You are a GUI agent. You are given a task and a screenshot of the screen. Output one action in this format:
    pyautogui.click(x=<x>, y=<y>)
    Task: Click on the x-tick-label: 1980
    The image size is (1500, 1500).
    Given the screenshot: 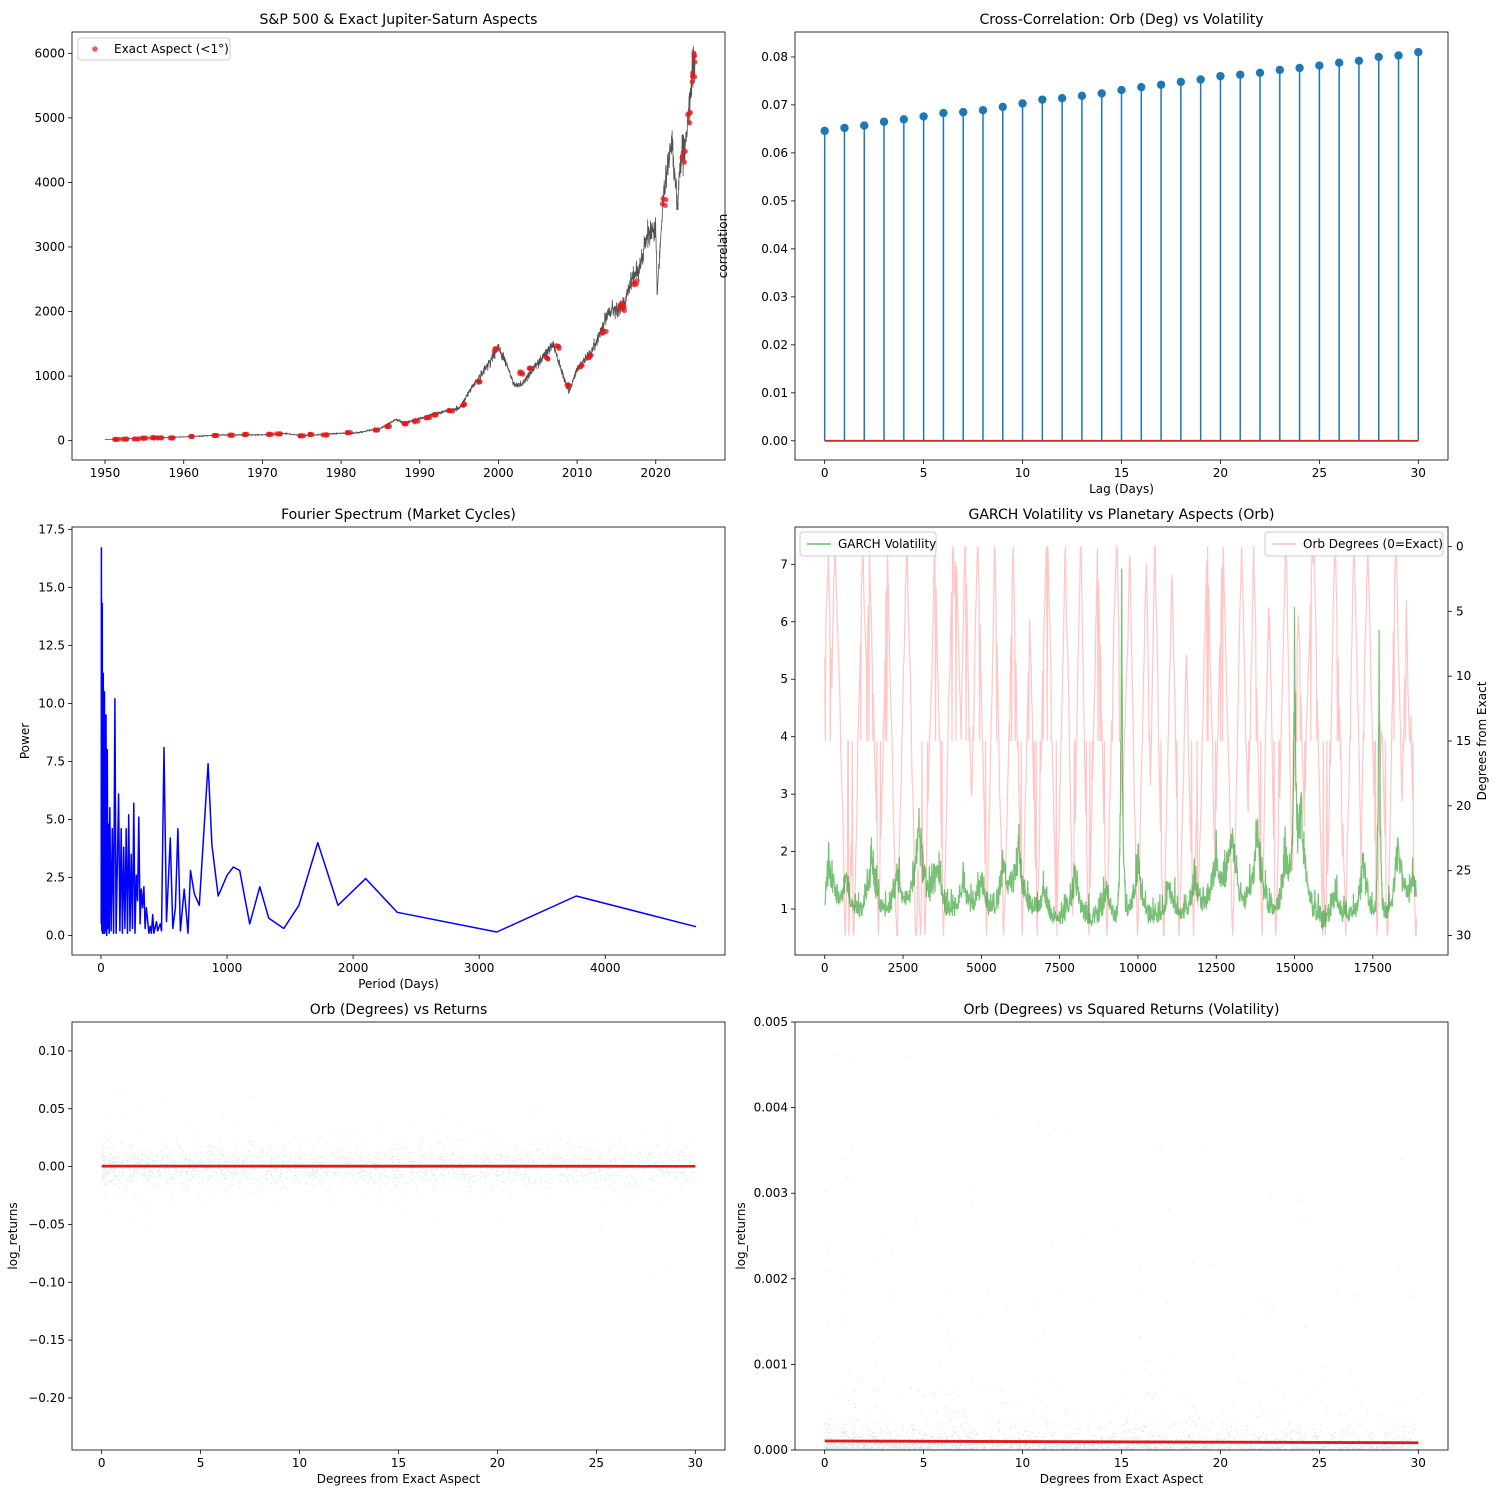 What is the action you would take?
    pyautogui.click(x=341, y=473)
    